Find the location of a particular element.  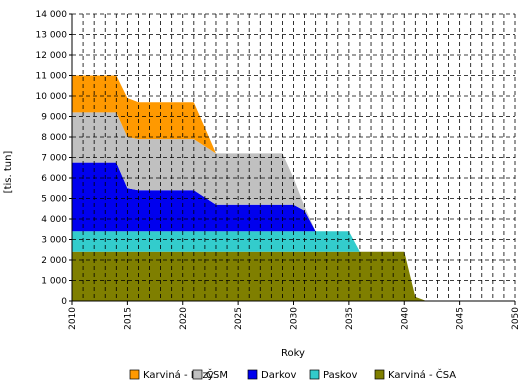

y-tick-label: 11 000 is located at coordinates (52, 77).